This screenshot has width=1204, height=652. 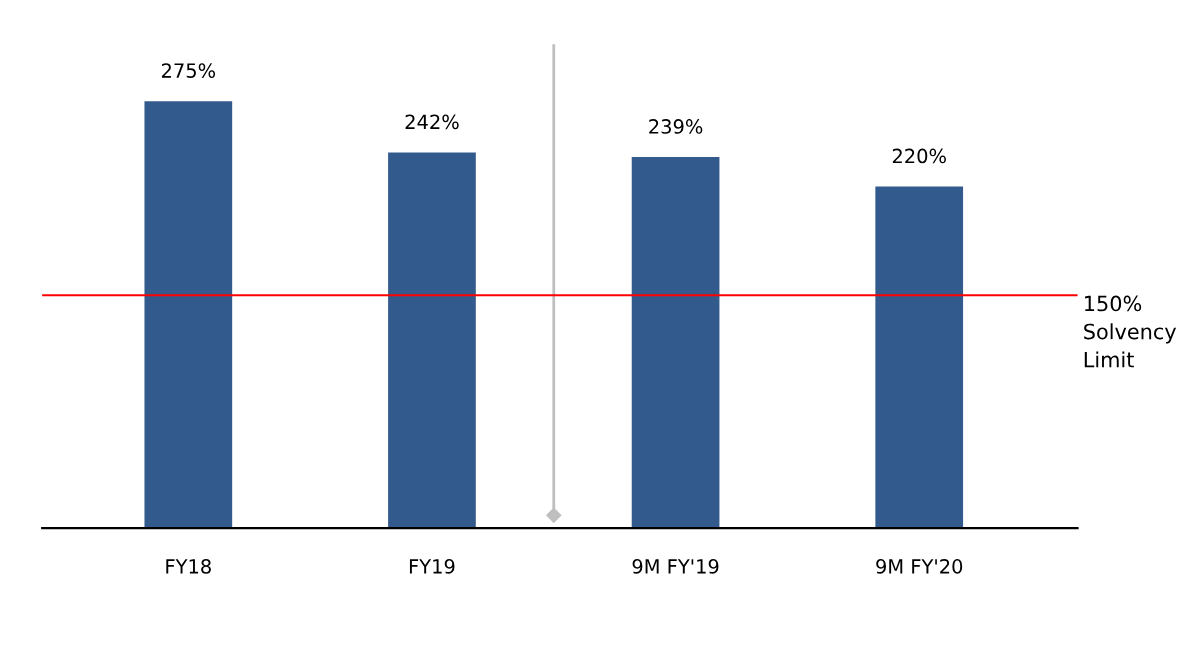 What do you see at coordinates (432, 566) in the screenshot?
I see `x-tick-label: FY19` at bounding box center [432, 566].